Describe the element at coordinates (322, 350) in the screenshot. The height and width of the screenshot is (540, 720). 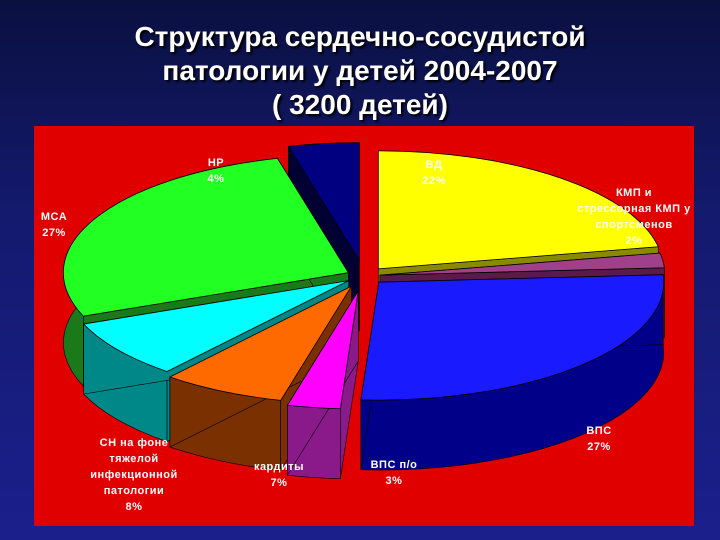
I see `slice-vpso` at that location.